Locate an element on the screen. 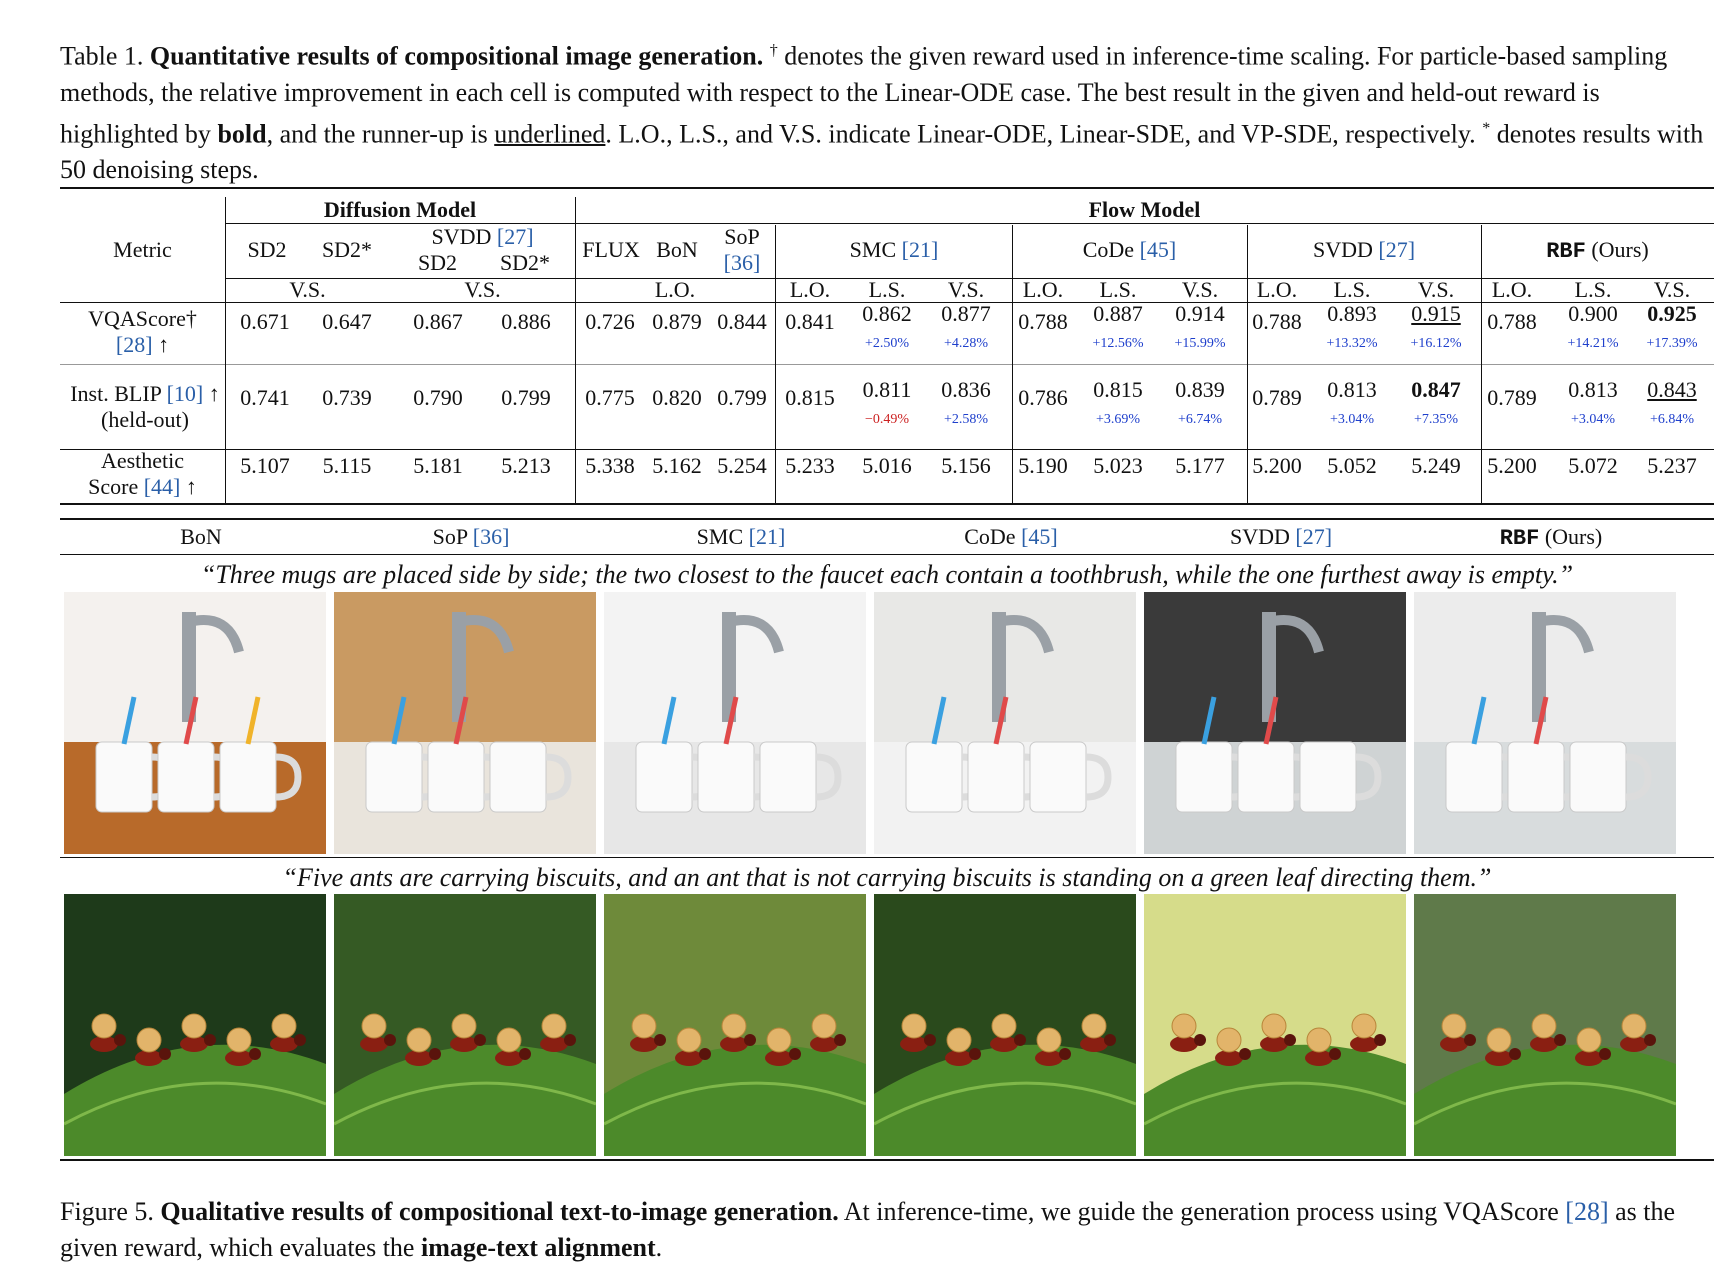 The image size is (1714, 1280). method-label: CoDe [45] is located at coordinates (1011, 536).